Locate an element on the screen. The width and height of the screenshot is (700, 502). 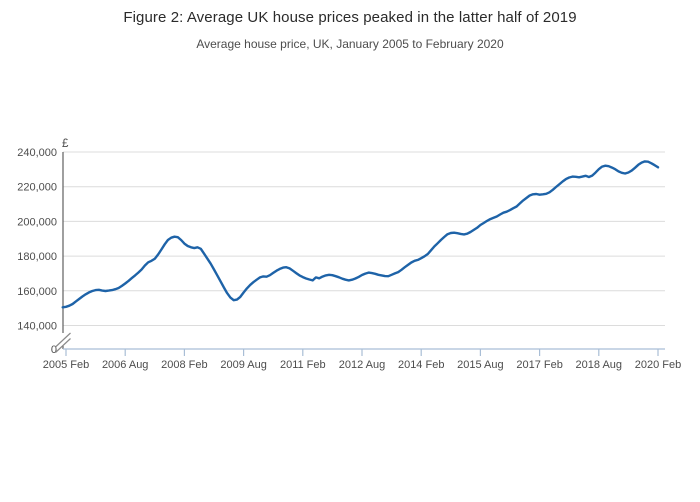
x-tick-label: 2014 Feb is located at coordinates (421, 365).